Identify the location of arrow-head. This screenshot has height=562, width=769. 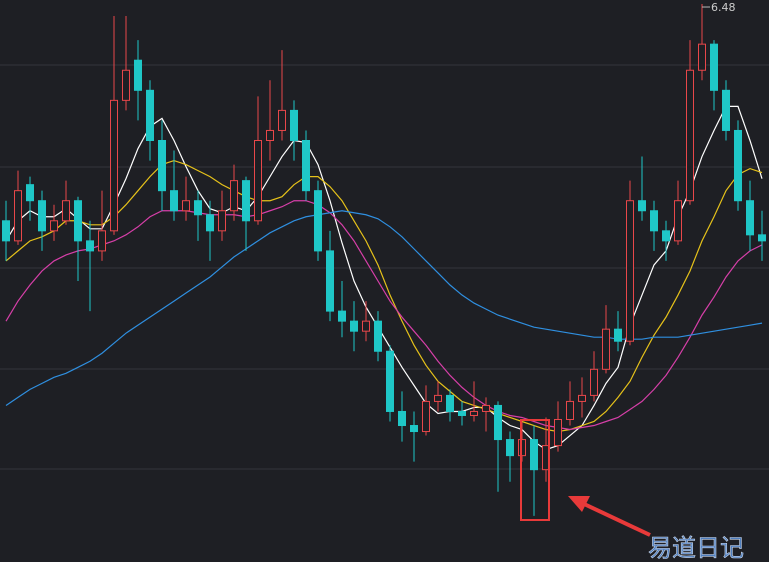
(579, 504).